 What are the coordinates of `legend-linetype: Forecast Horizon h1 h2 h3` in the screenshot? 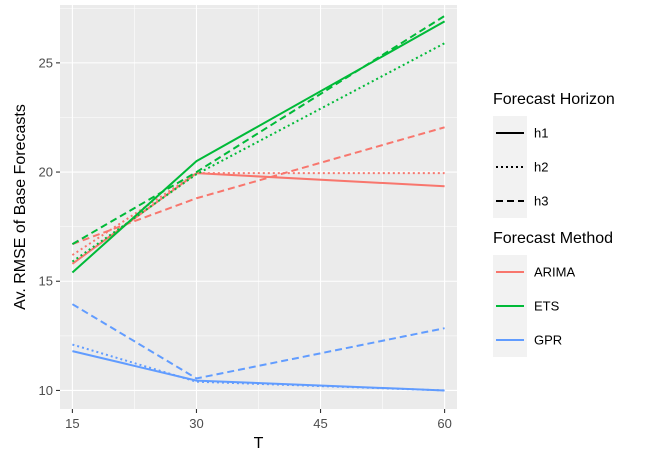 It's located at (554, 154).